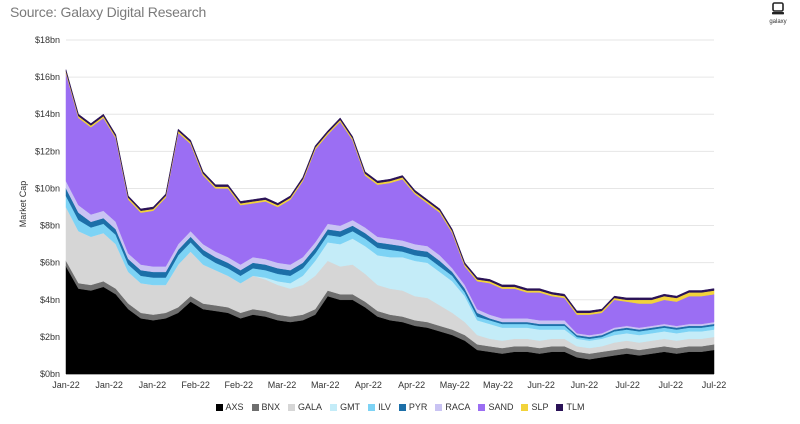 The width and height of the screenshot is (800, 424). What do you see at coordinates (50, 263) in the screenshot?
I see `y-tick-label: $6bn` at bounding box center [50, 263].